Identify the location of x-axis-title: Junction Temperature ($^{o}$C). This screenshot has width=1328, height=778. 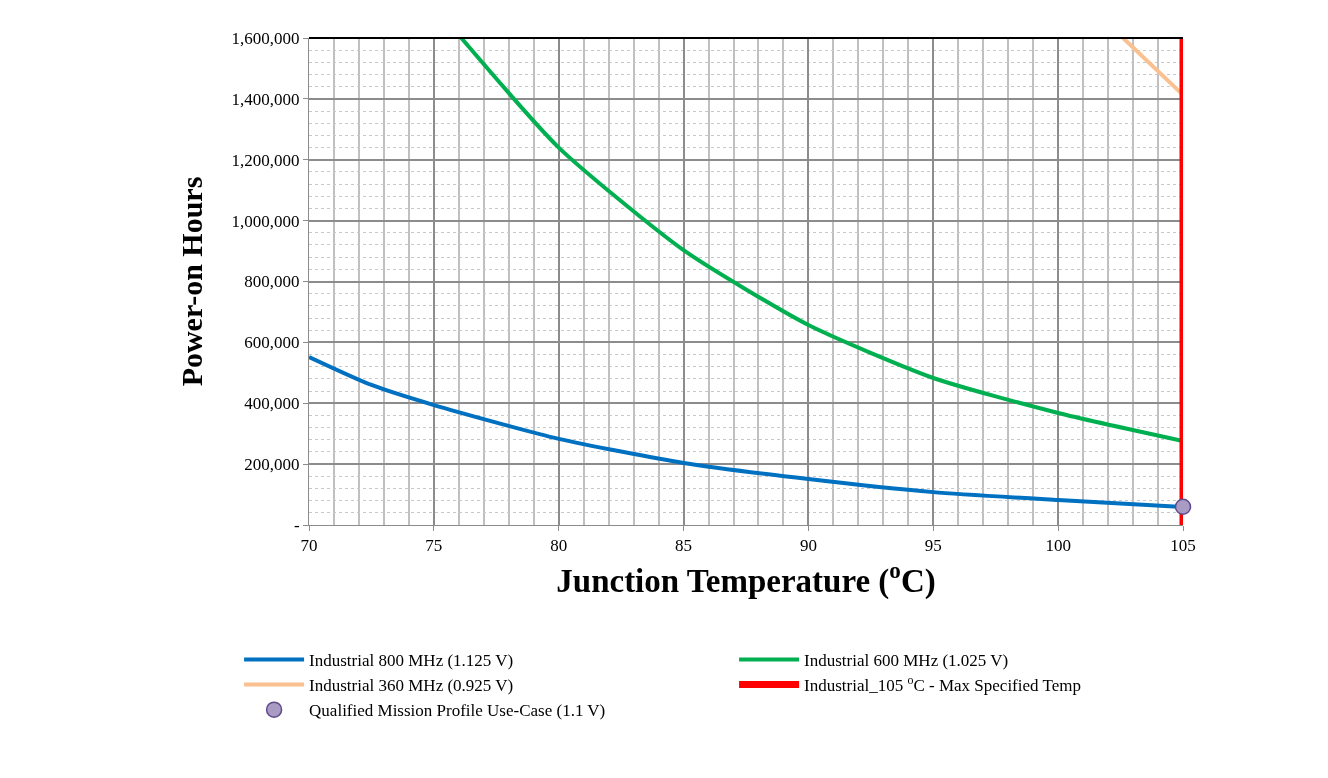
(746, 578).